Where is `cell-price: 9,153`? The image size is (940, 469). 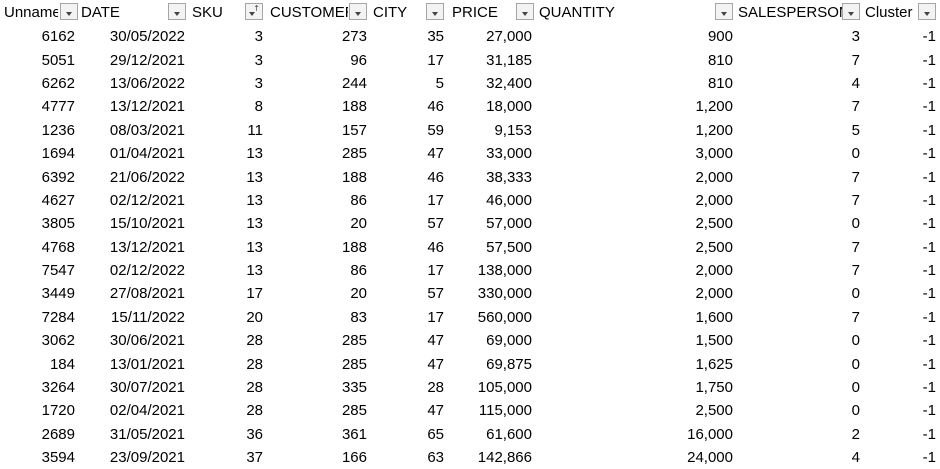 cell-price: 9,153 is located at coordinates (513, 130).